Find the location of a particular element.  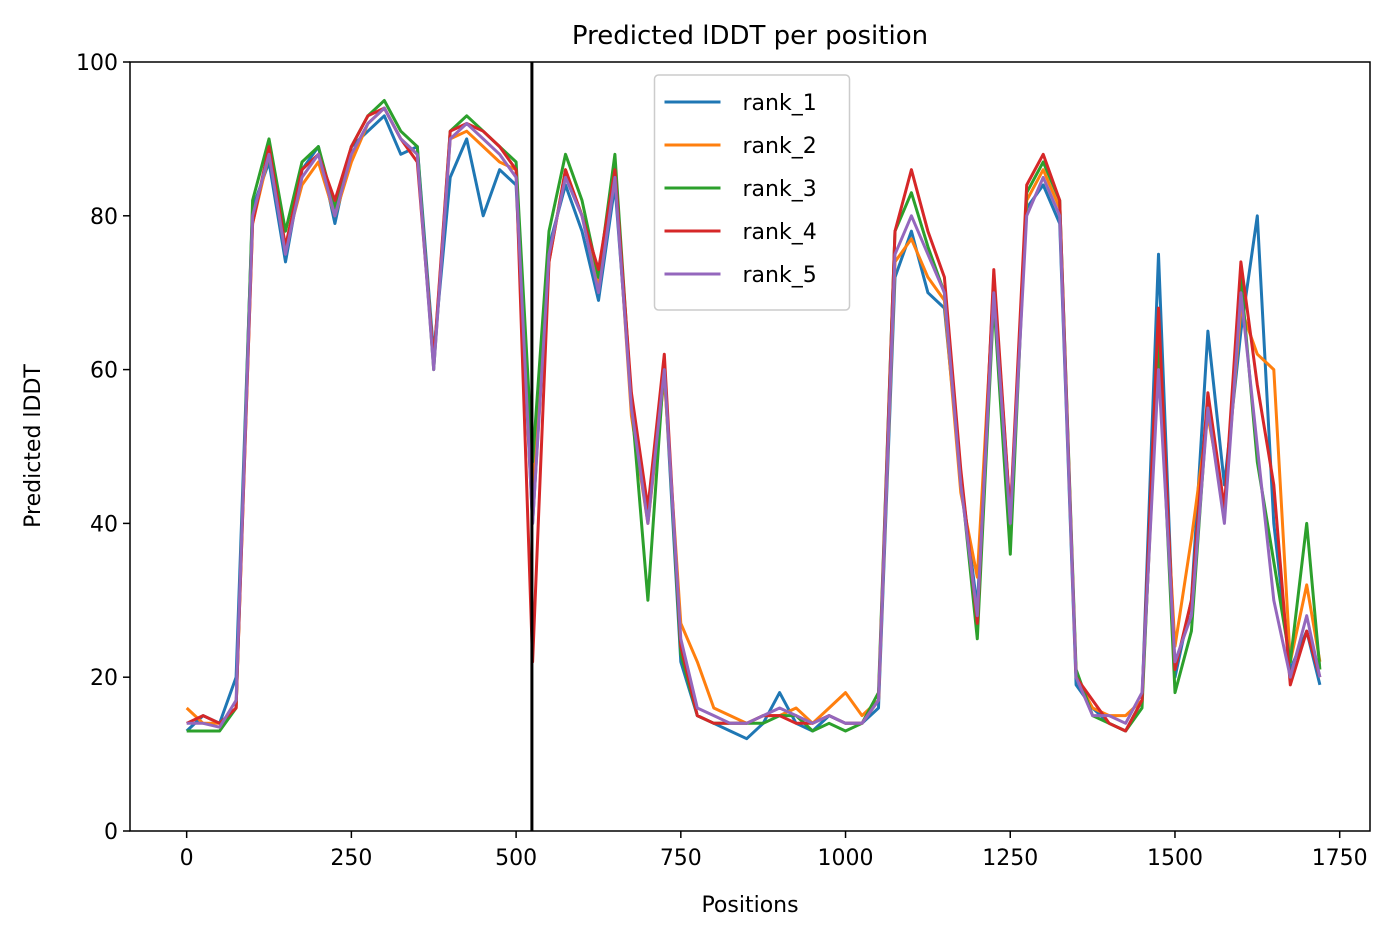

x-tick-label: 1750 is located at coordinates (1340, 858).